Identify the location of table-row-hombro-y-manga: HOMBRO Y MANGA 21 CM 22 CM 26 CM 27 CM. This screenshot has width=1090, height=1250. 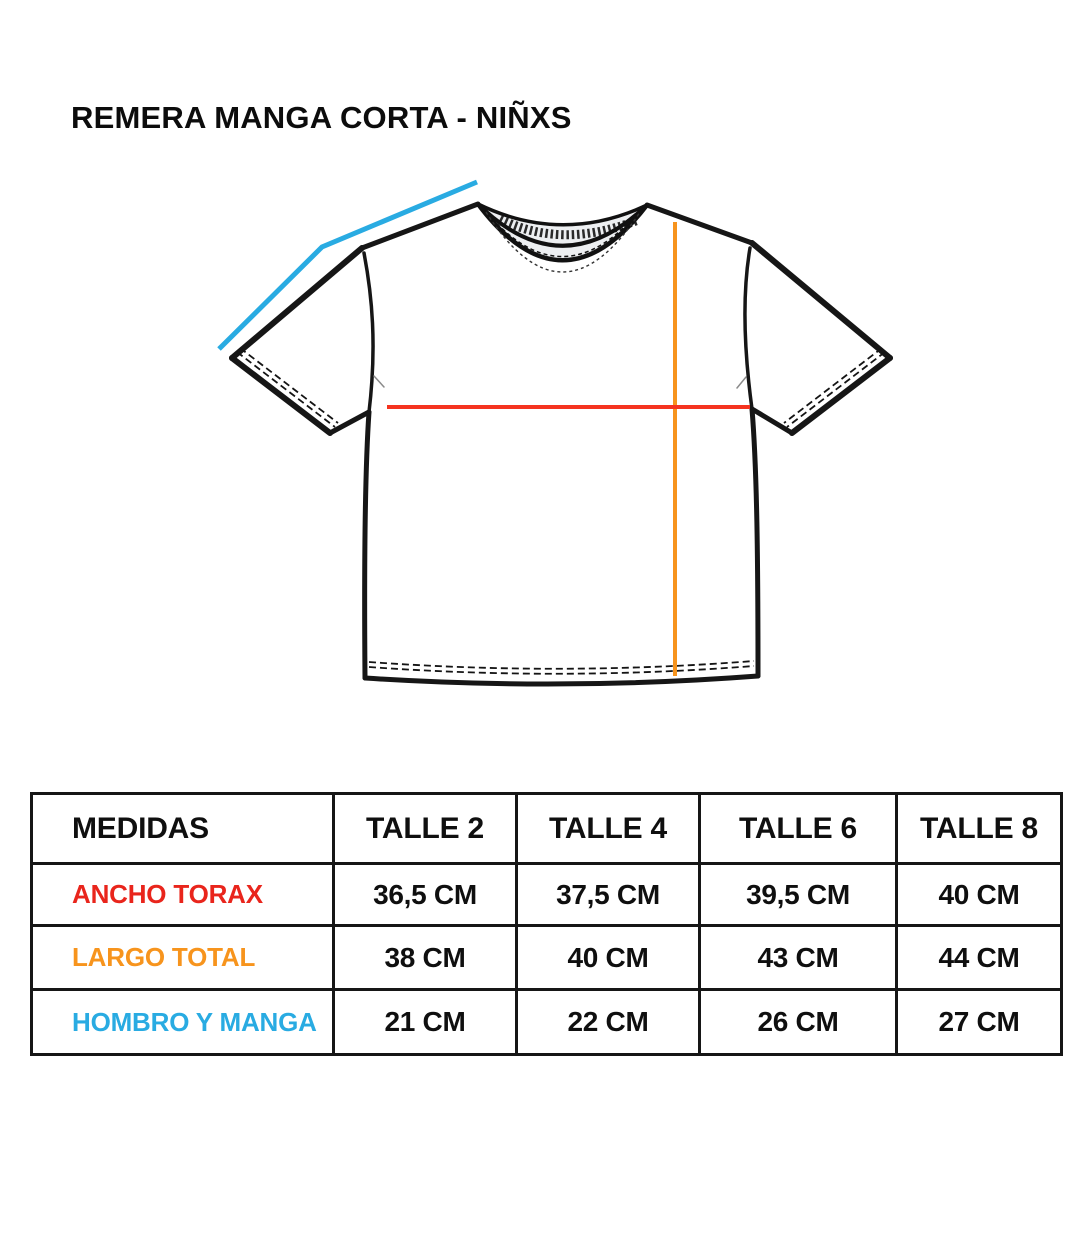
(546, 1022).